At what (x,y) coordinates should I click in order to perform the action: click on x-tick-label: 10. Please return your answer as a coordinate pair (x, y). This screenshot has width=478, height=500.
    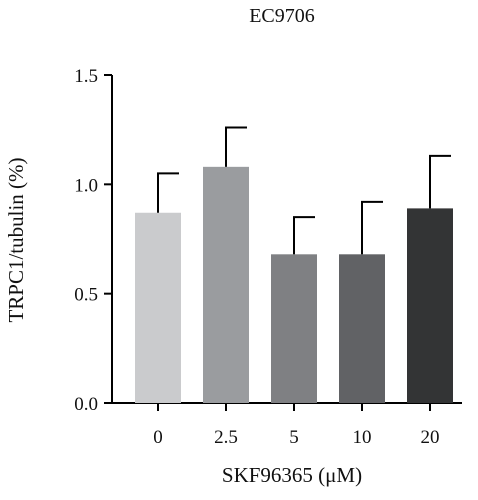
    Looking at the image, I should click on (362, 437).